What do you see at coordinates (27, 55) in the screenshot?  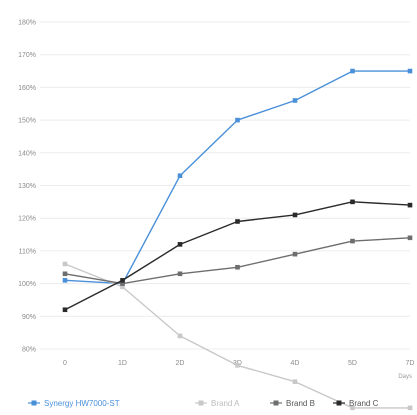 I see `y-tick-label: 170%` at bounding box center [27, 55].